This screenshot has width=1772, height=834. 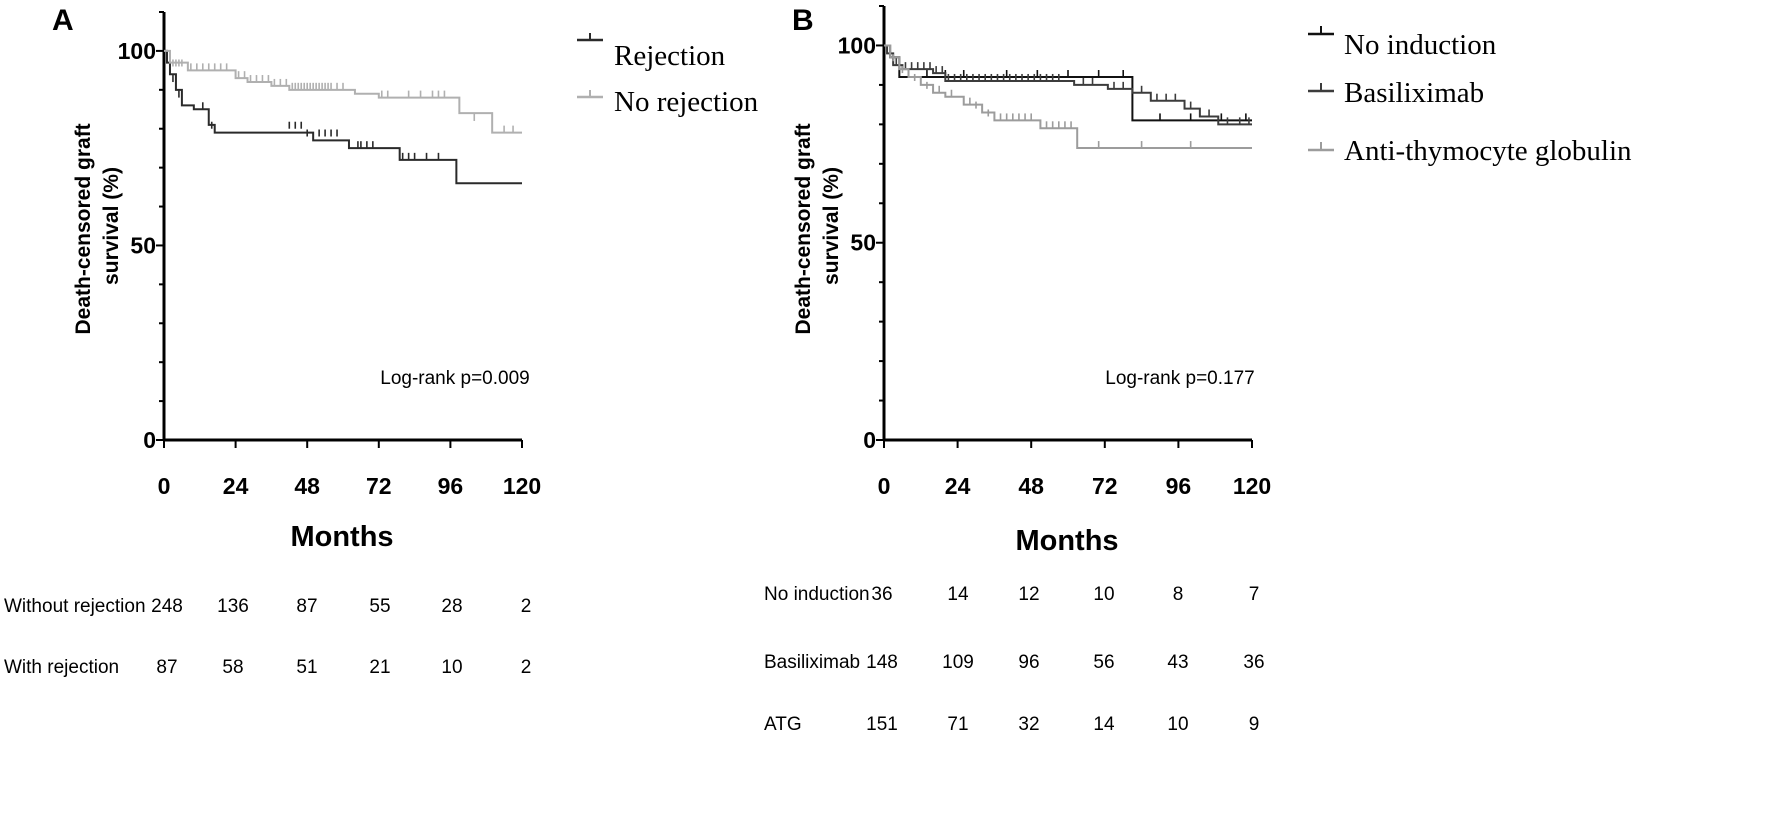 What do you see at coordinates (61, 667) in the screenshot?
I see `risk-row-label: With rejection` at bounding box center [61, 667].